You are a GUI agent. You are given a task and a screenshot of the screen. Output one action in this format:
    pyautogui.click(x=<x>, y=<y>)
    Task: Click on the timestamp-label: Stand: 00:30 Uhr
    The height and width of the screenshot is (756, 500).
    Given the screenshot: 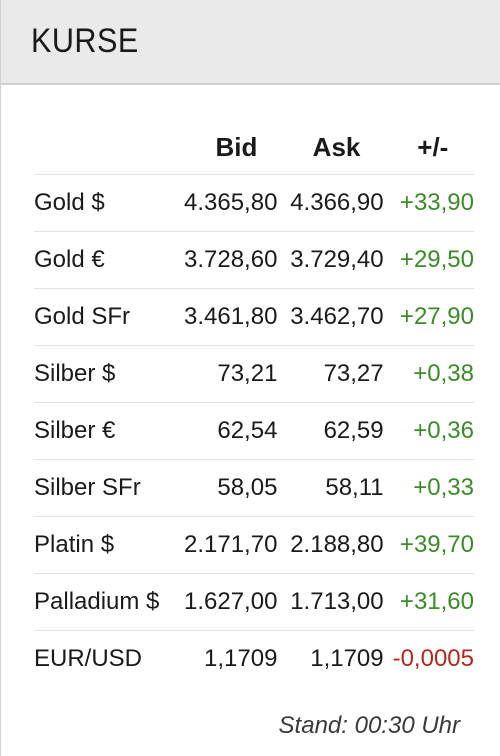 What is the action you would take?
    pyautogui.click(x=369, y=725)
    